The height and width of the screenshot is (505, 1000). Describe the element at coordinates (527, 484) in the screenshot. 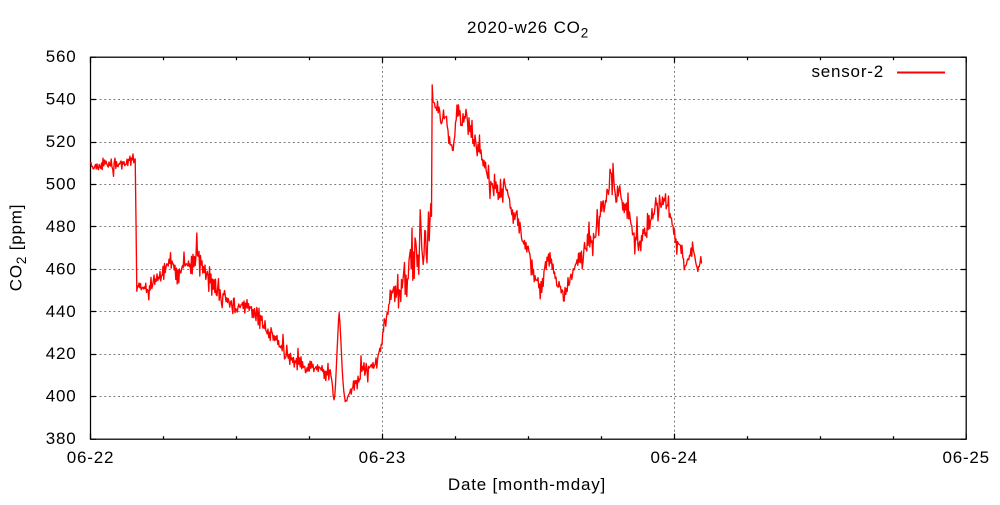

I see `svg-text: Date [month-mday]` at that location.